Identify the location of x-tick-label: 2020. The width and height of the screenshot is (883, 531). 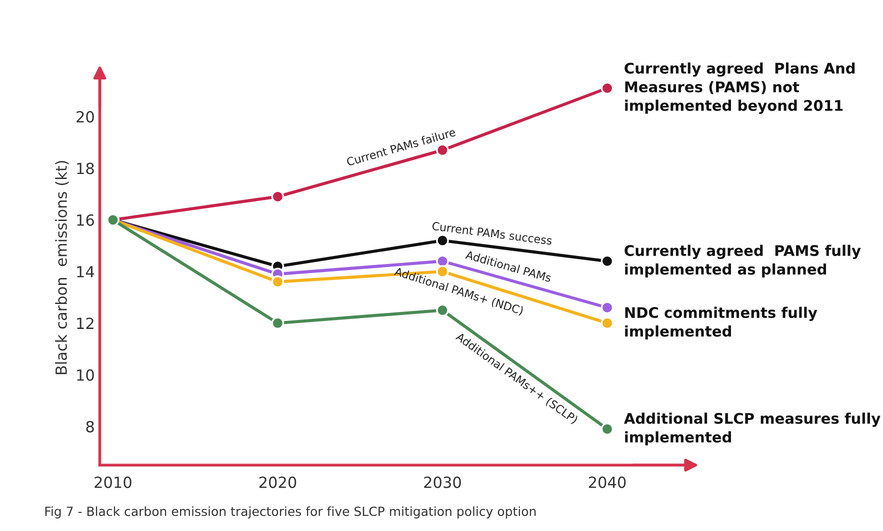
(277, 482).